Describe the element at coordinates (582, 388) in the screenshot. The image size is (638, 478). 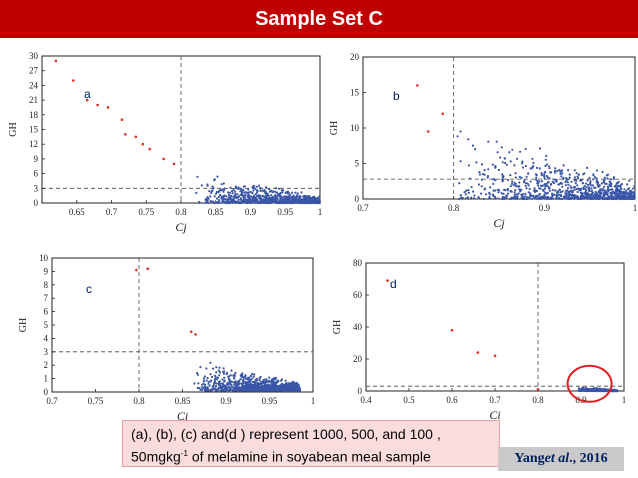
I see `panel-d-cluster-point` at that location.